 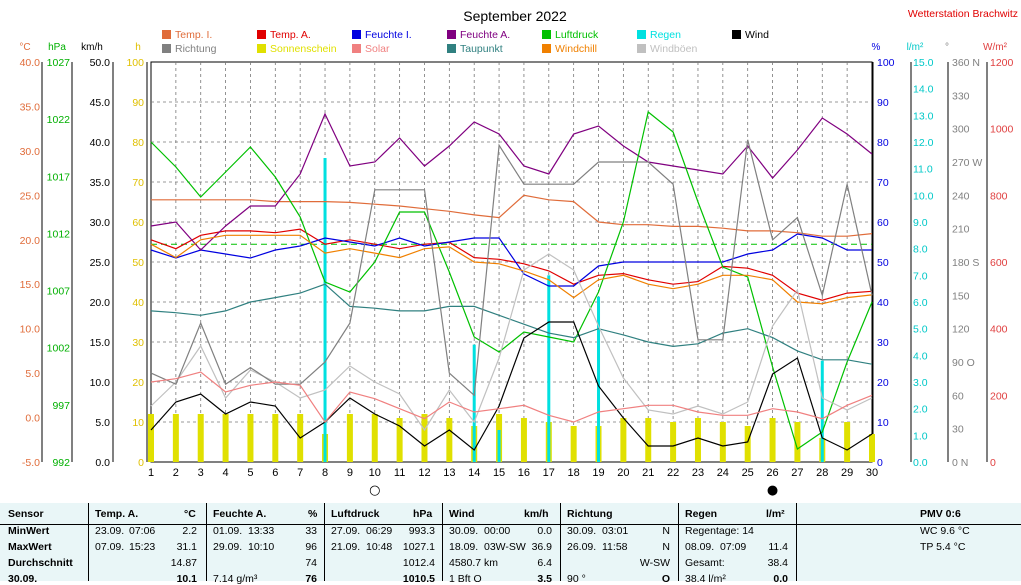 What do you see at coordinates (666, 531) in the screenshot?
I see `direction-min: N` at bounding box center [666, 531].